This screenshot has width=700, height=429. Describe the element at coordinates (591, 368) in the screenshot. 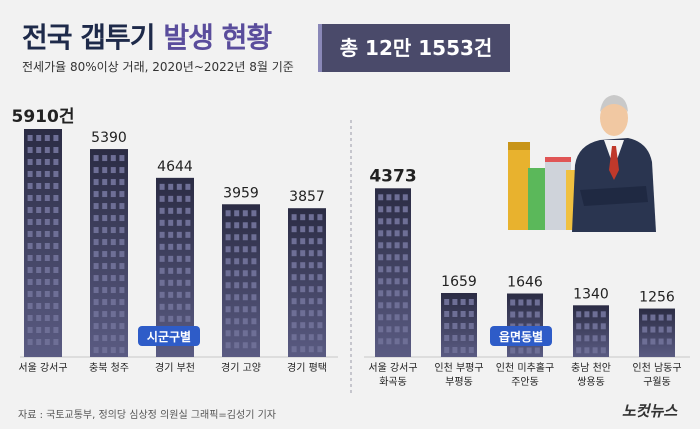

I see `category-label: 충남 천안` at that location.